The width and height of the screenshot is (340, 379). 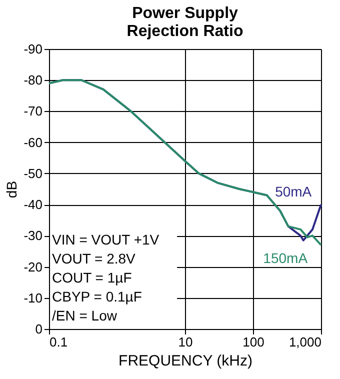 I want to click on series-label: 150mA, so click(x=285, y=258).